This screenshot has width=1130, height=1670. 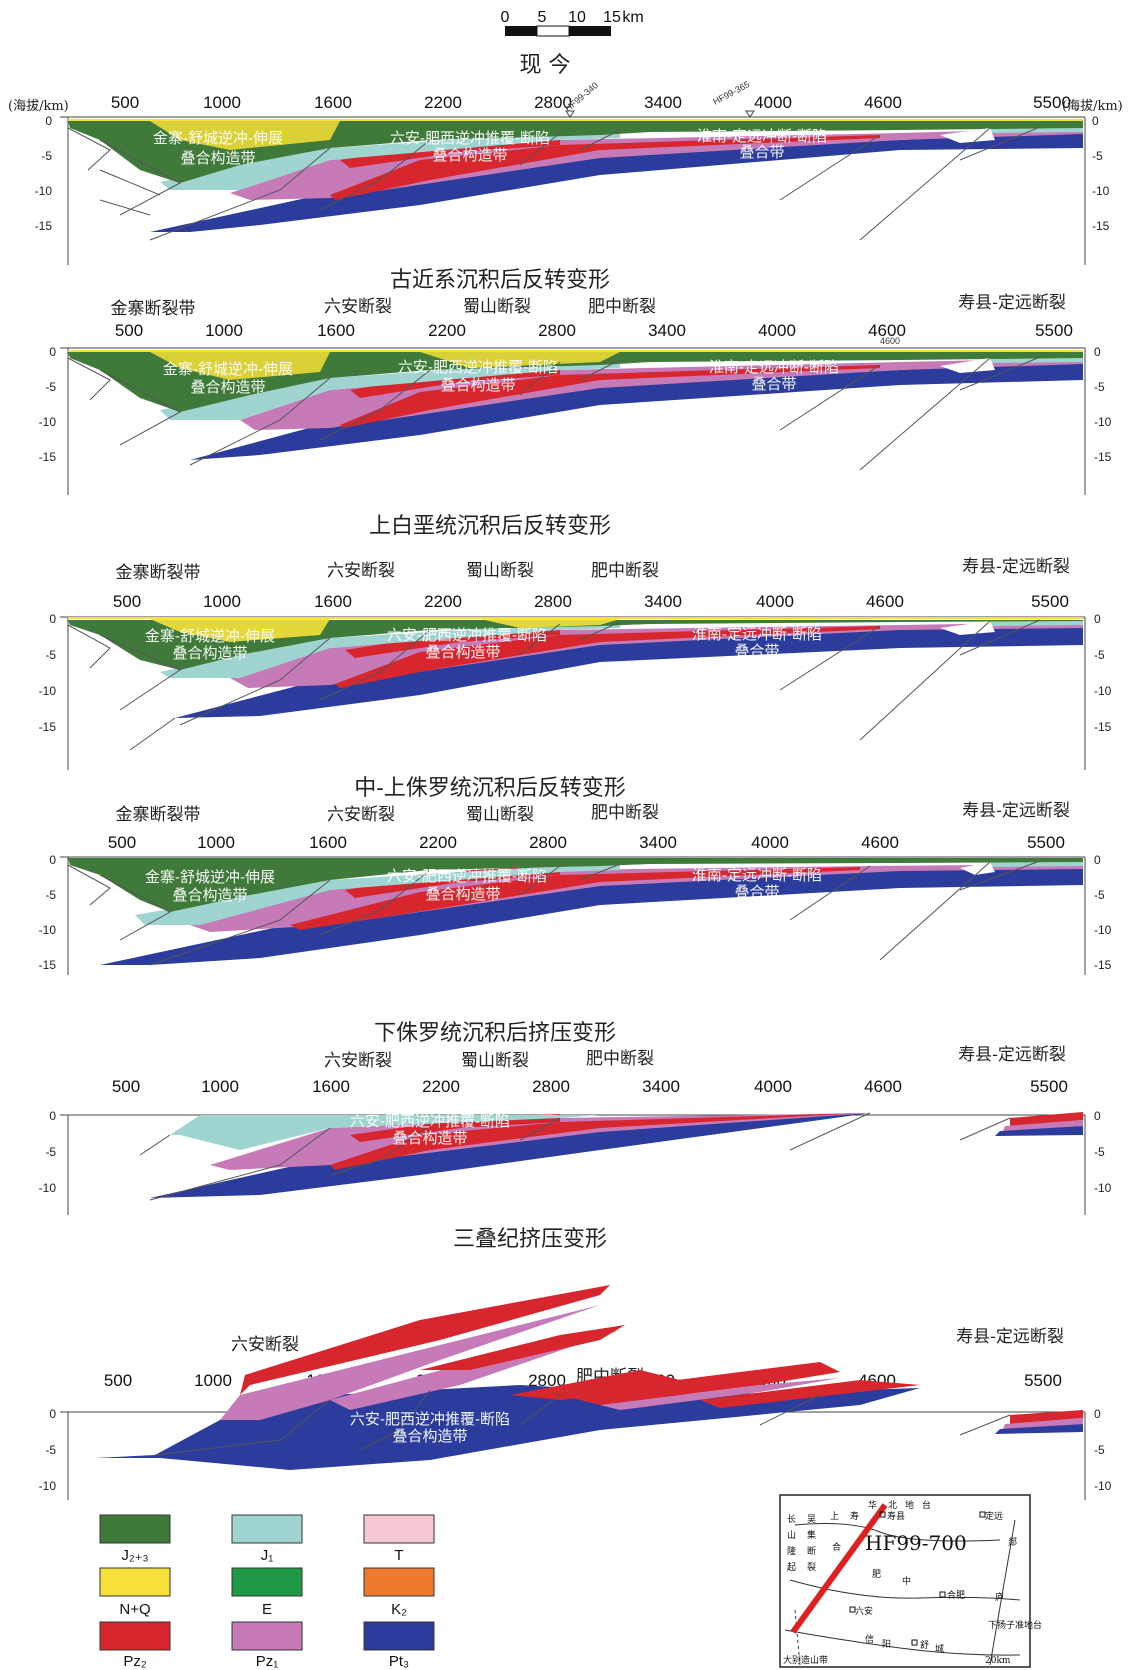 I want to click on z-ticks-left: 0 -5 -10, so click(x=48, y=1152).